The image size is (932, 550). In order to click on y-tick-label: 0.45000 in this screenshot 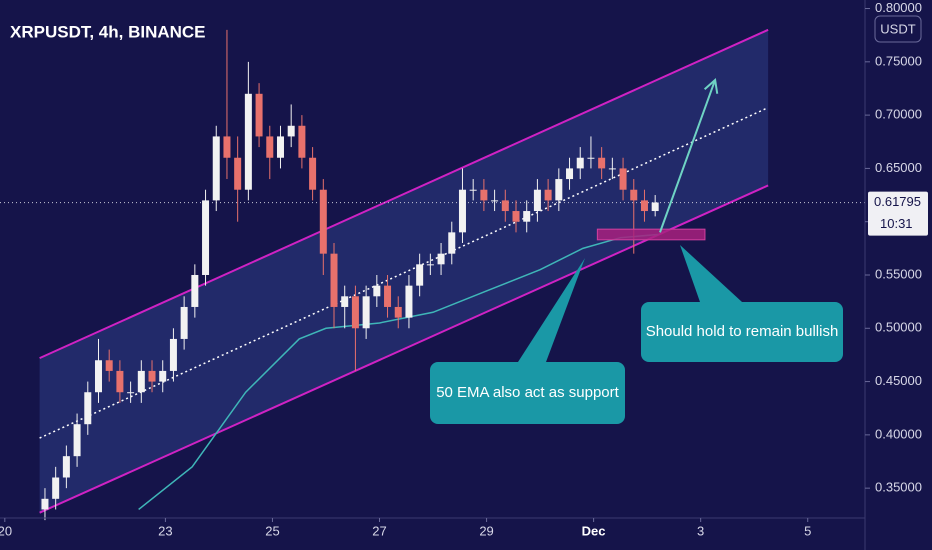, I will do `click(898, 380)`.